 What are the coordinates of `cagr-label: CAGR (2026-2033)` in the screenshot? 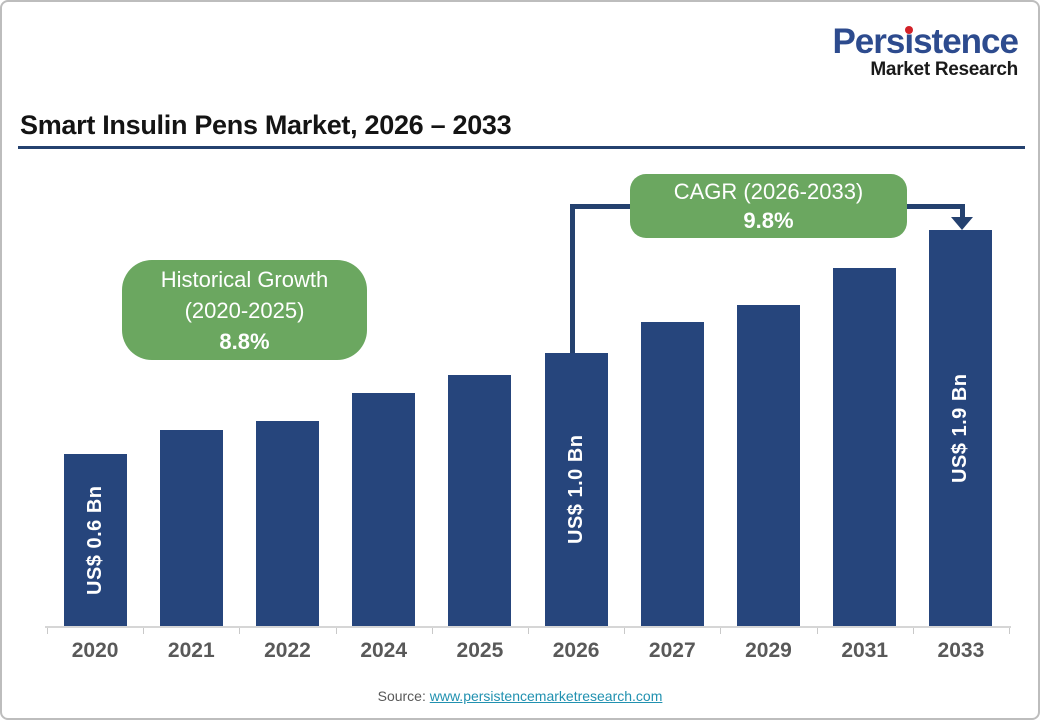 It's located at (768, 191).